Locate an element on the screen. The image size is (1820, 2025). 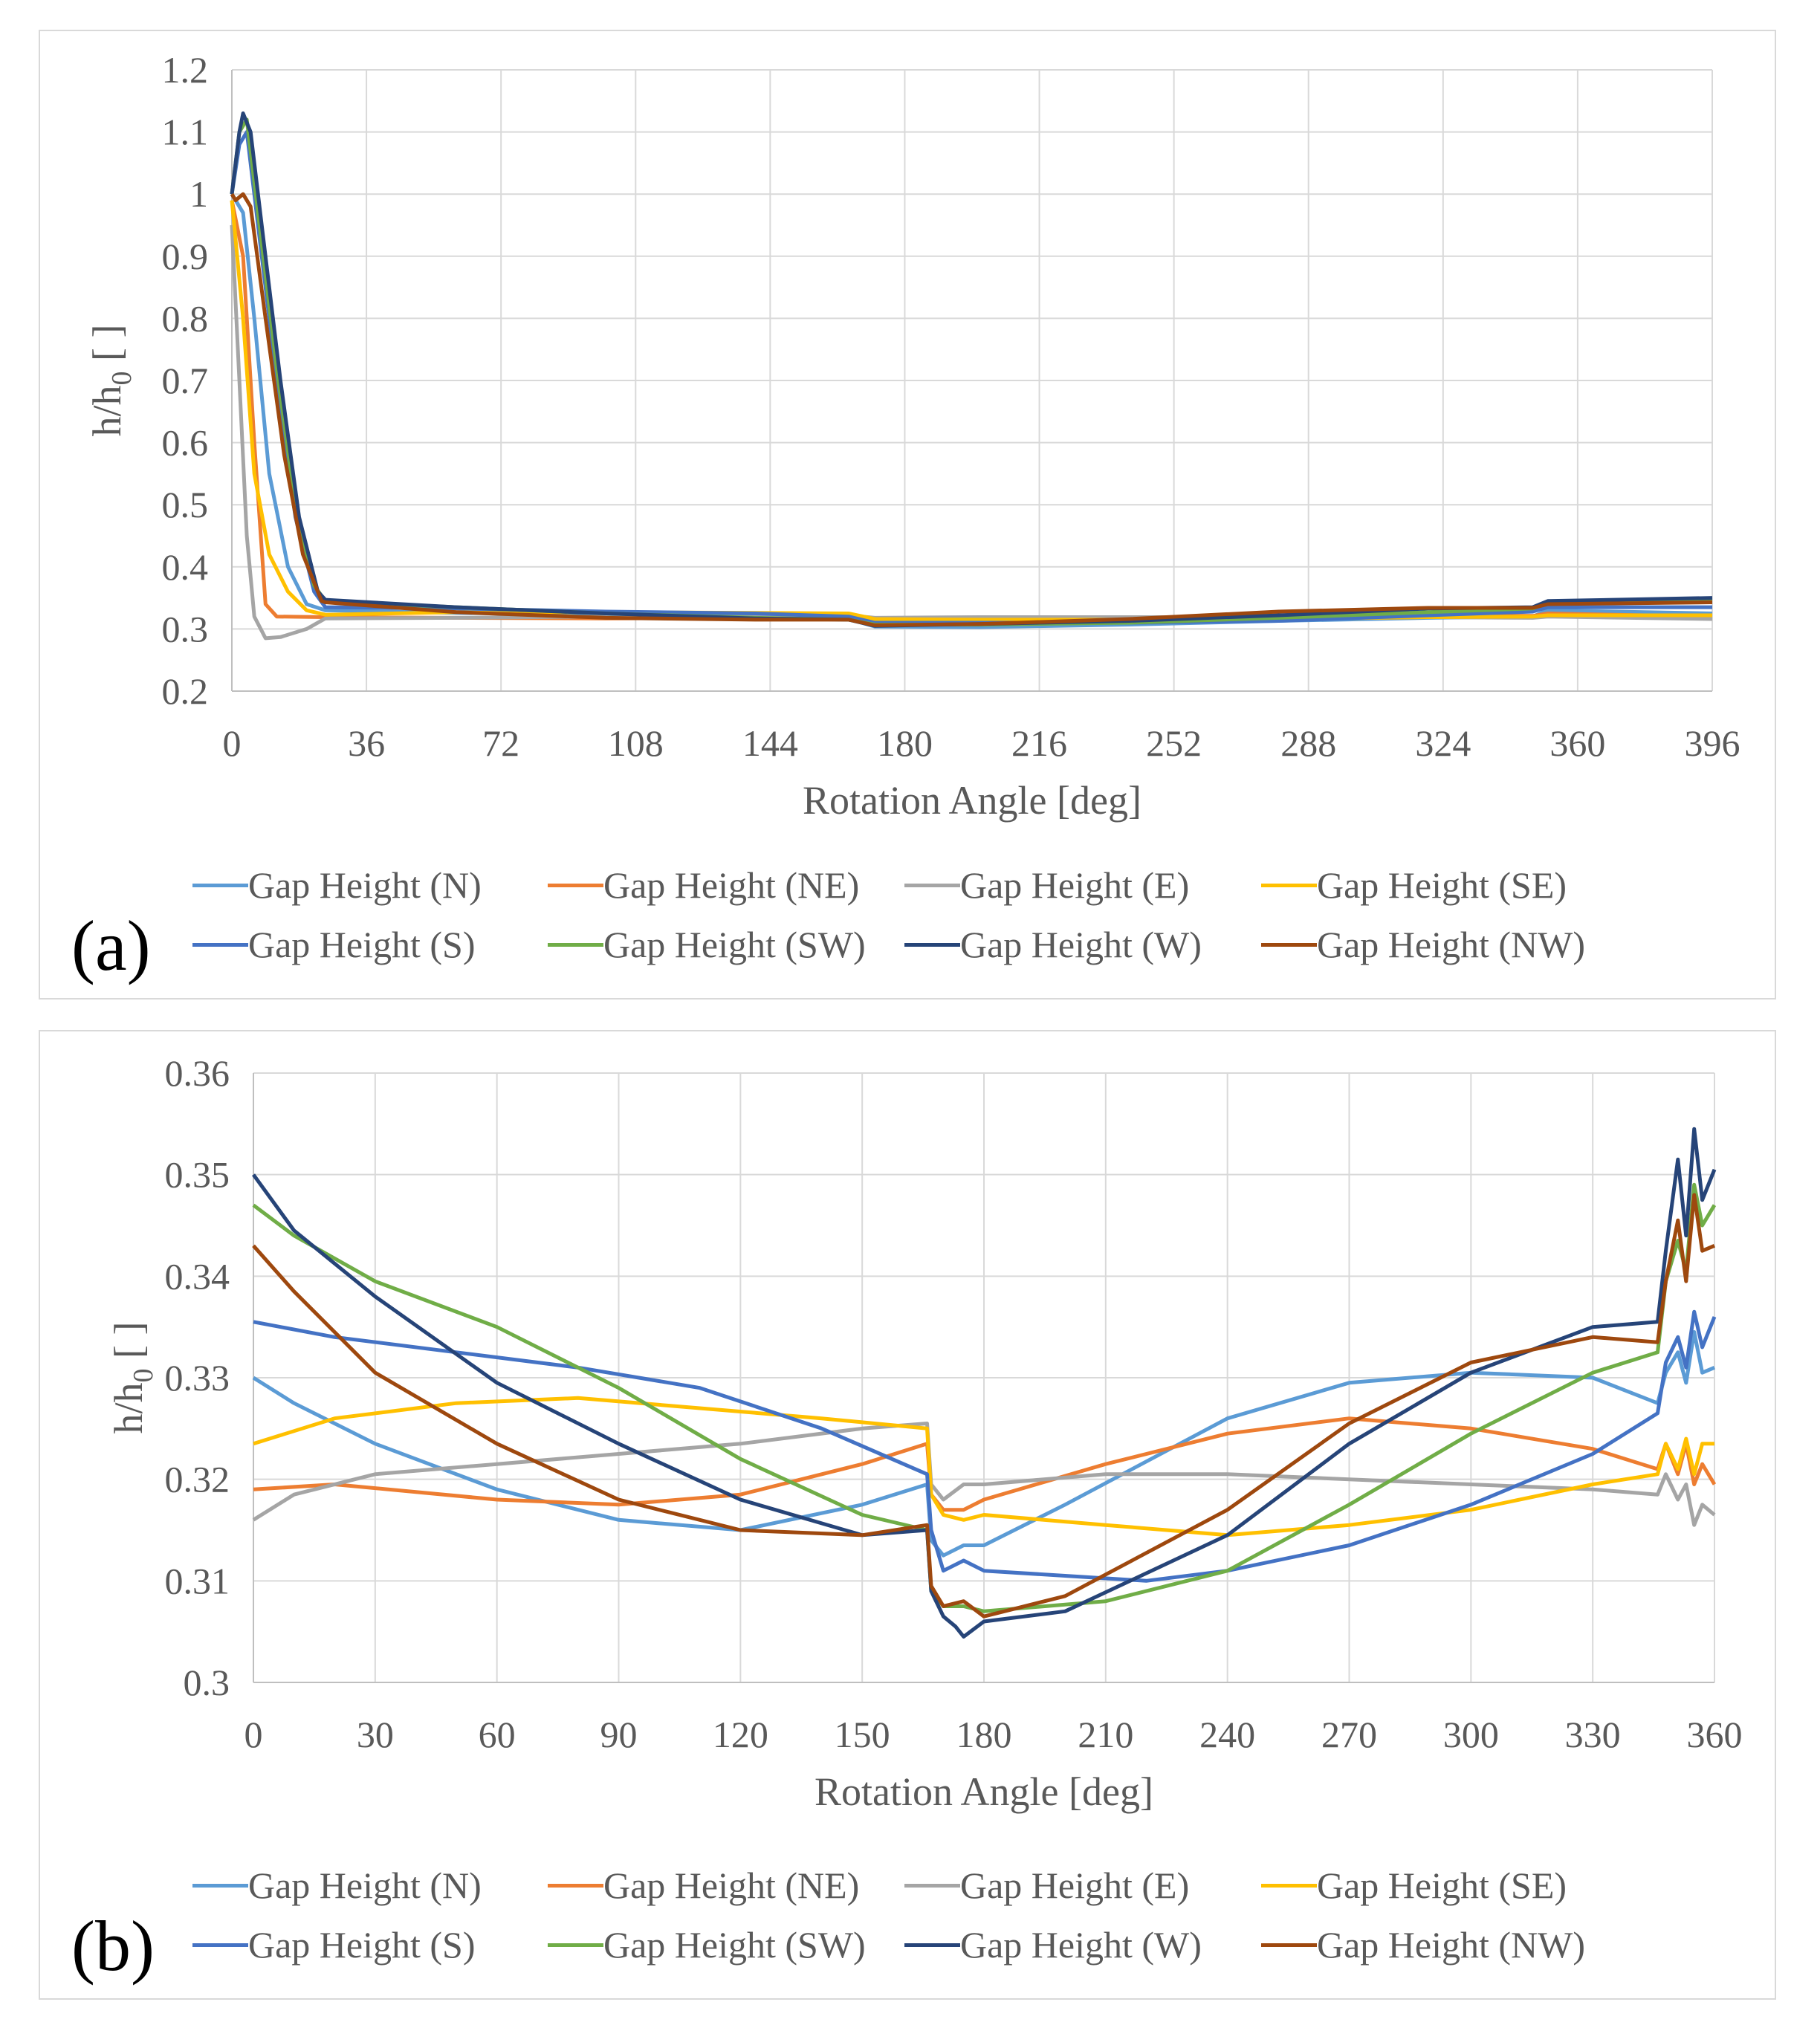
x-tick-label: 300 is located at coordinates (1471, 1734).